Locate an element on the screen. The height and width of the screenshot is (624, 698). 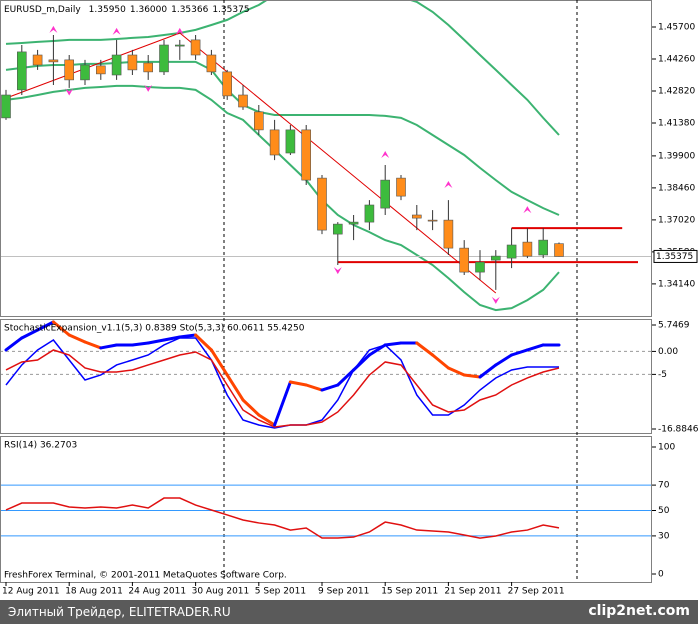
y-tick-label: 5.7469 is located at coordinates (674, 326).